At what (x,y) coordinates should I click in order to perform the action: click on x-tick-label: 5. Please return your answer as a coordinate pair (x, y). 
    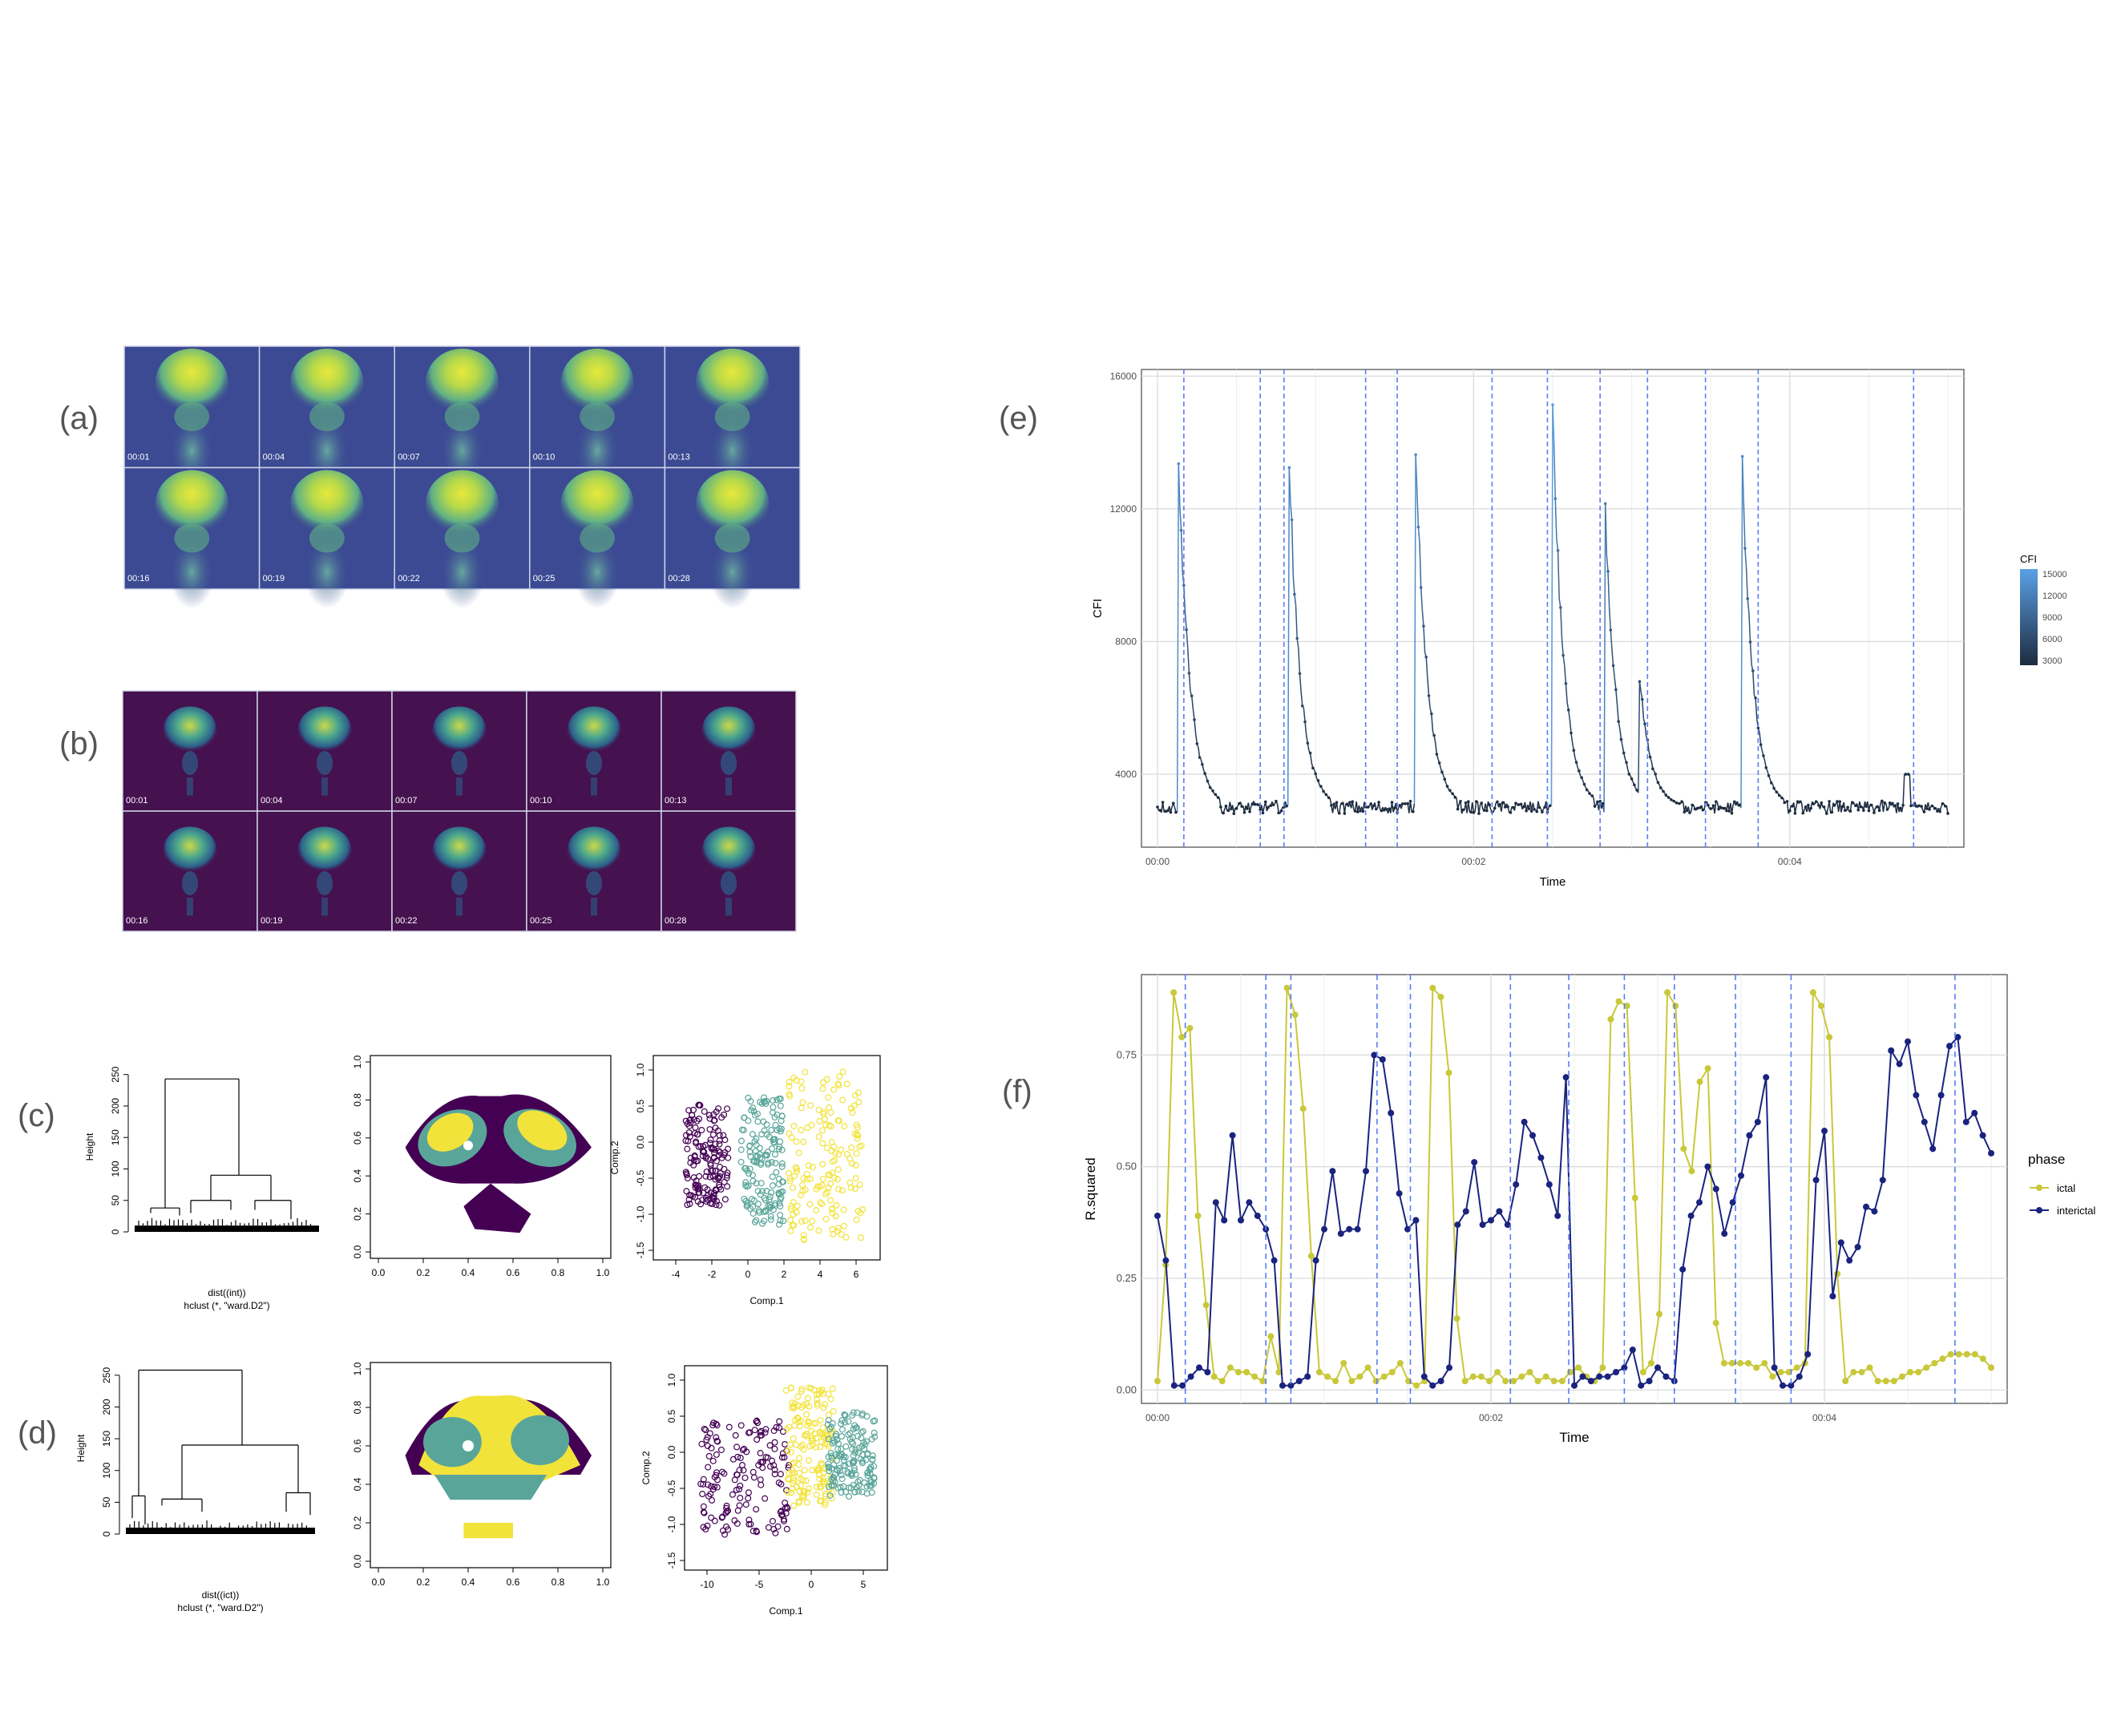
    Looking at the image, I should click on (864, 1584).